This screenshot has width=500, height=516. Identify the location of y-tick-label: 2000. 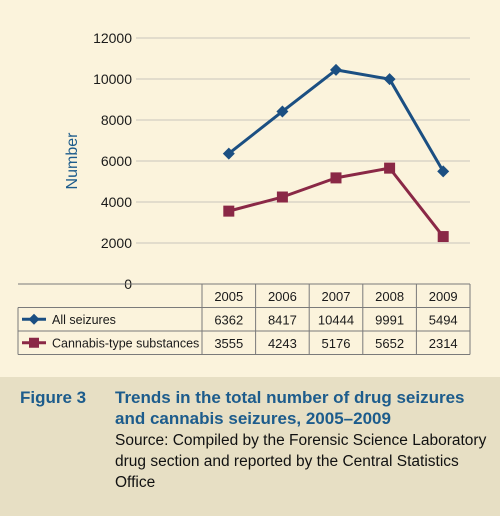
(116, 243).